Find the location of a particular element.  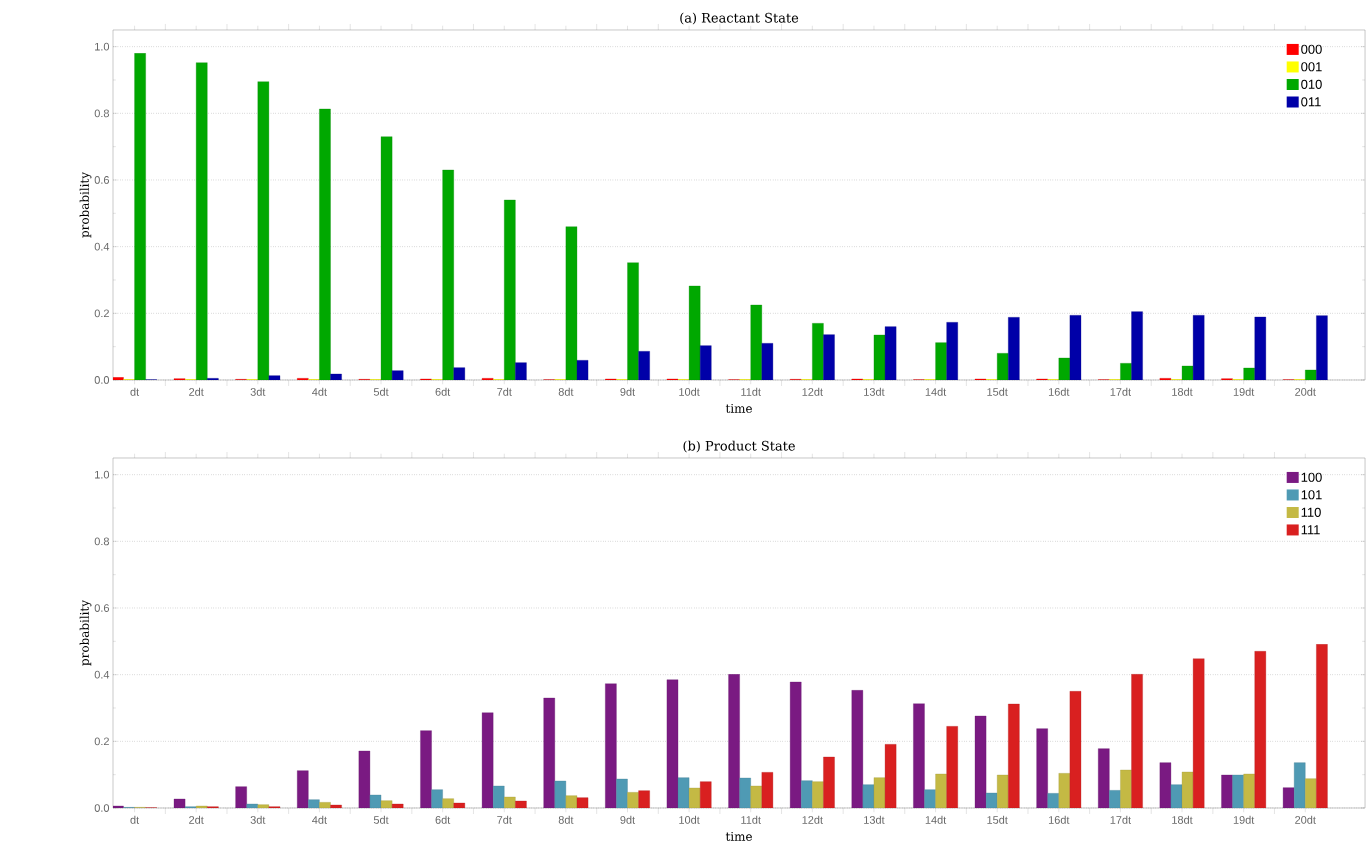

legend-label: 111 is located at coordinates (1310, 530).